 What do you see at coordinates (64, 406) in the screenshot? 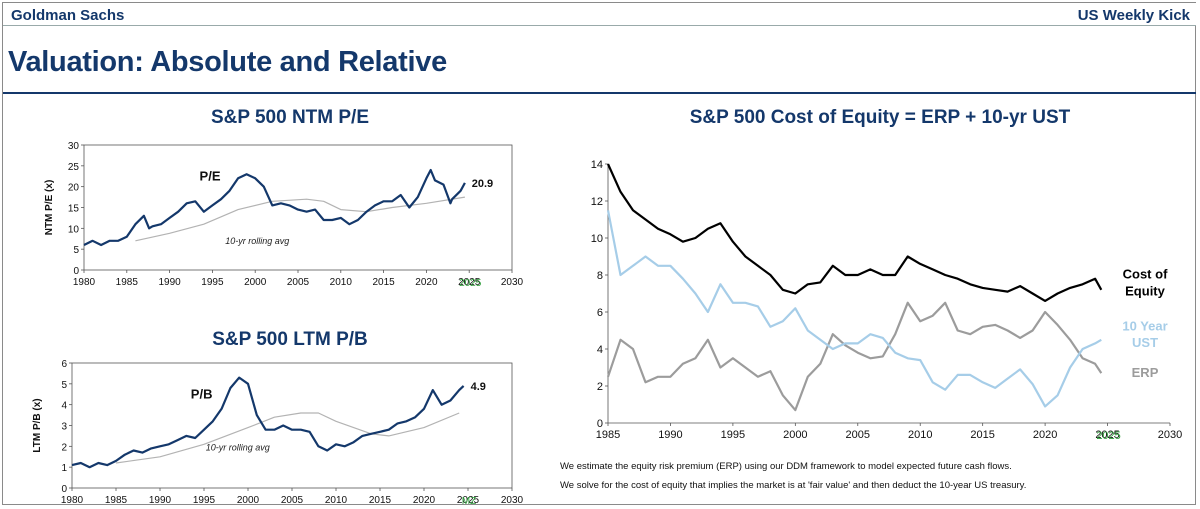
I see `pb-y-tick-label: 4` at bounding box center [64, 406].